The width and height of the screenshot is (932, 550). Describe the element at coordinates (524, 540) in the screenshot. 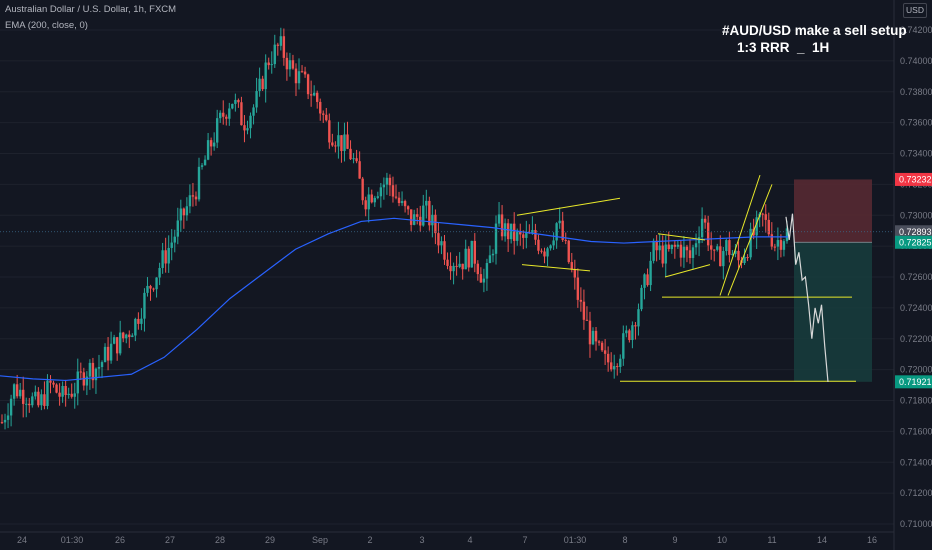

I see `x-tick-label: 7` at that location.